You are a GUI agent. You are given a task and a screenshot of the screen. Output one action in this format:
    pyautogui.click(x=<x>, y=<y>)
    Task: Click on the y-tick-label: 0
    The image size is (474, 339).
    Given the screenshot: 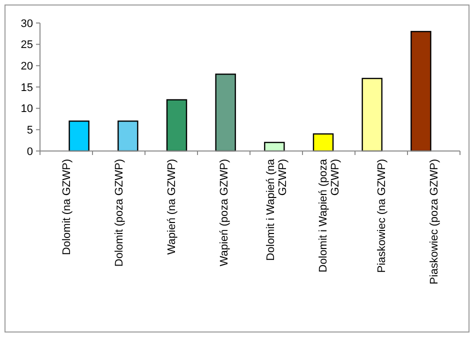 What is the action you would take?
    pyautogui.click(x=29, y=152)
    